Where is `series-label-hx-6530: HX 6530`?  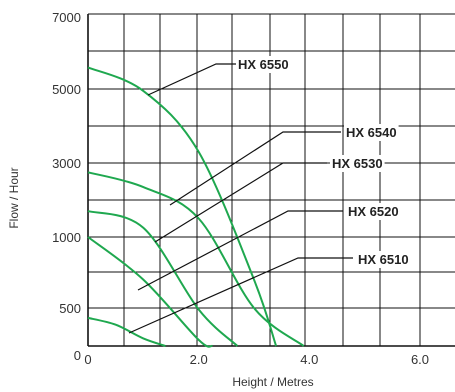 series-label-hx-6530: HX 6530 is located at coordinates (357, 163).